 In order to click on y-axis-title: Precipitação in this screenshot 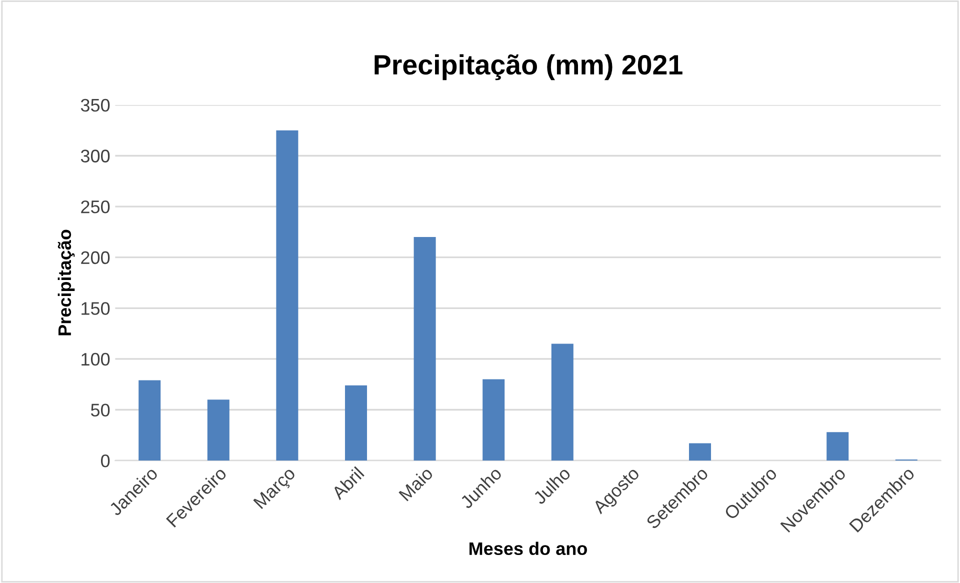, I will do `click(66, 283)`.